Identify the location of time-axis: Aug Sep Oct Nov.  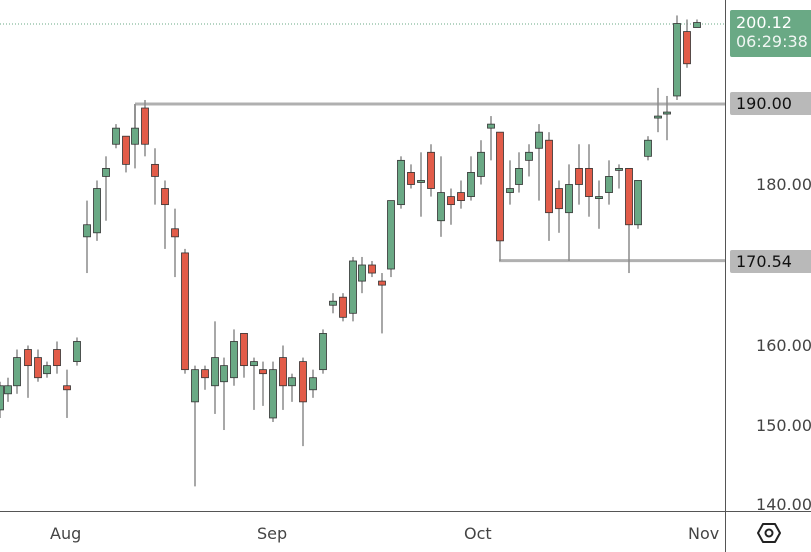
(362, 531).